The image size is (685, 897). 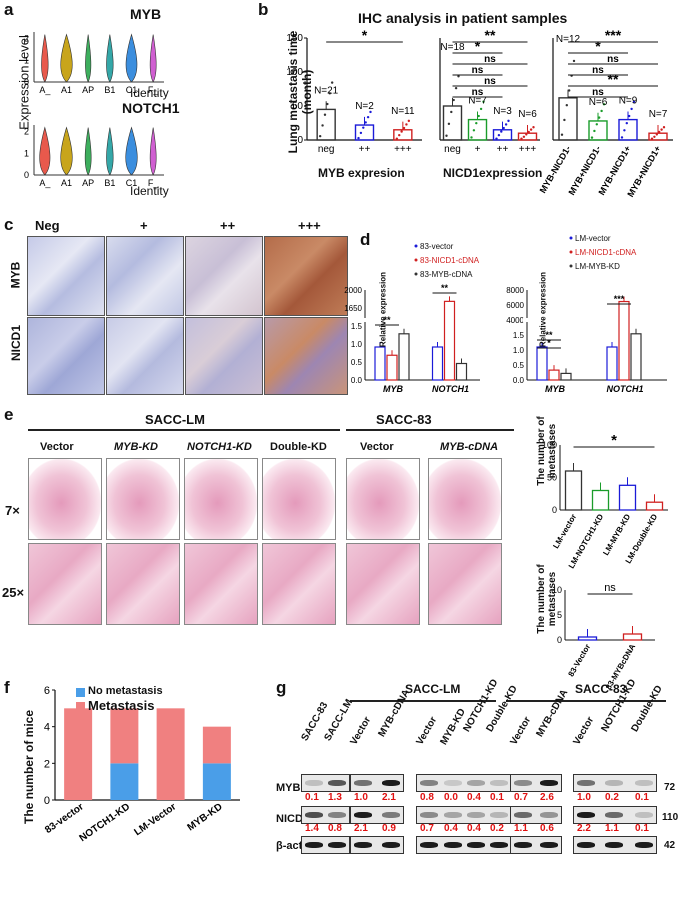 I want to click on wb-myb-quant: 0.4, so click(x=474, y=797).